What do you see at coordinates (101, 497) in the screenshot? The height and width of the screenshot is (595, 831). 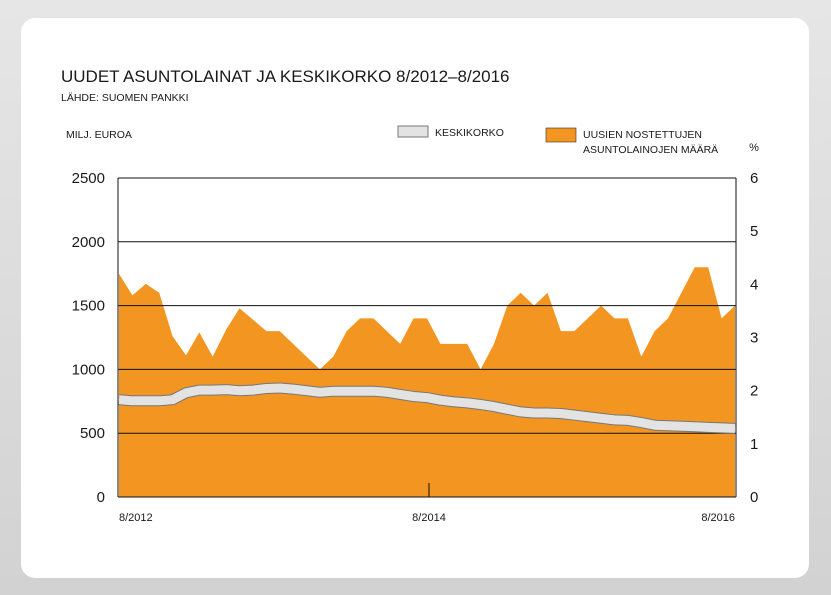 I see `left-tick-label-0: 0` at bounding box center [101, 497].